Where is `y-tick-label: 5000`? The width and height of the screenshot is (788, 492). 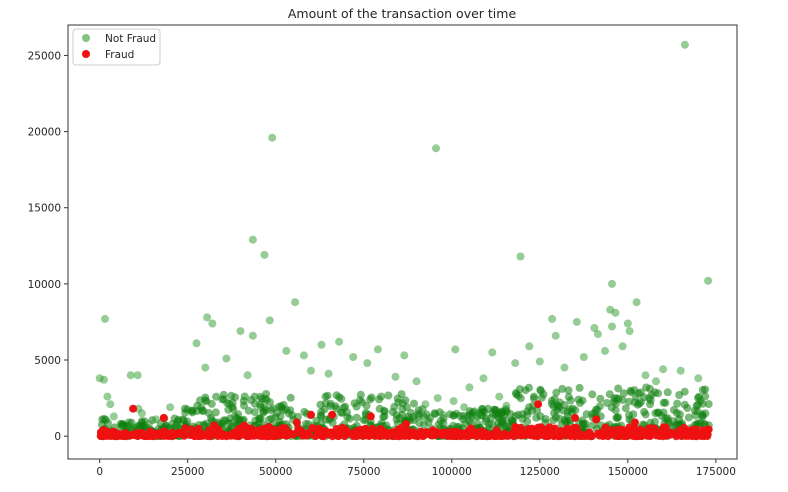
y-tick-label: 5000 is located at coordinates (47, 361).